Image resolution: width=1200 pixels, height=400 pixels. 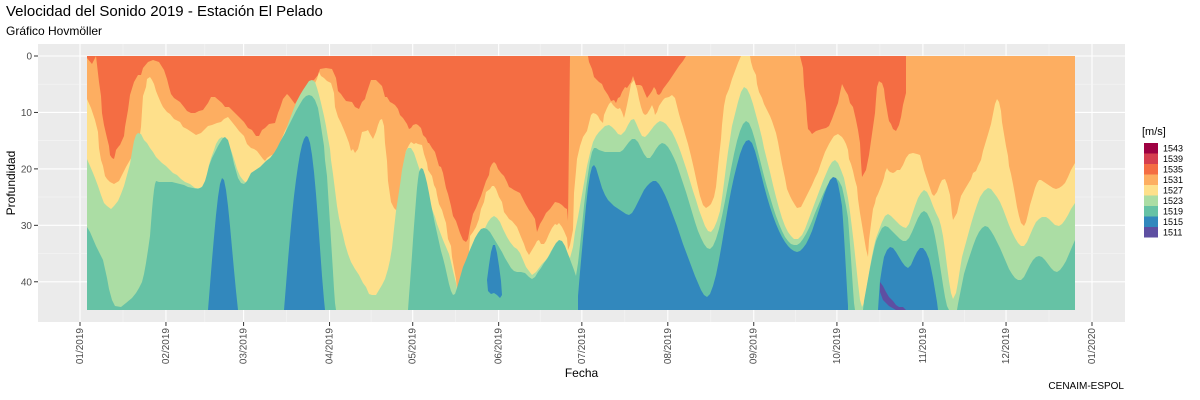 I want to click on x-tick-label: 01/2019, so click(x=80, y=346).